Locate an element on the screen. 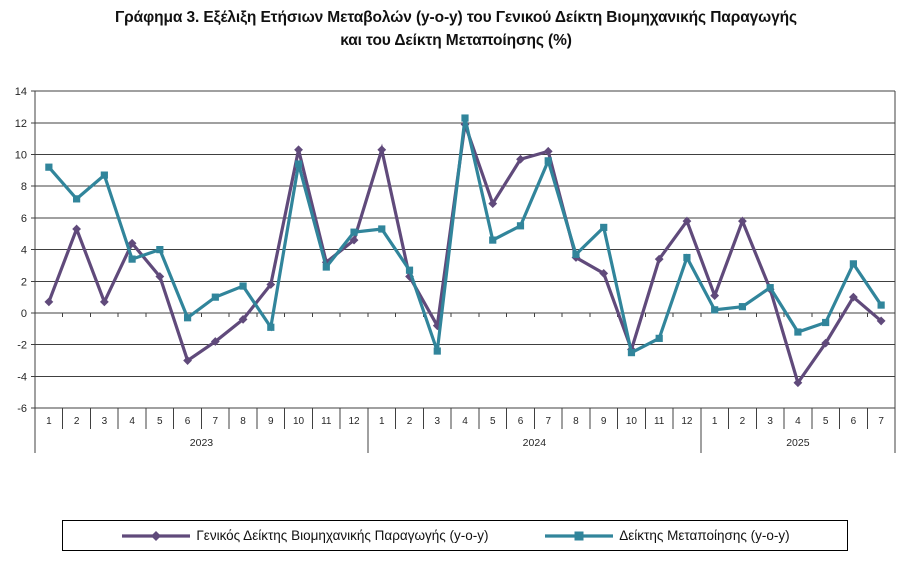 This screenshot has width=912, height=568. y-axis-label: 6 is located at coordinates (24, 219).